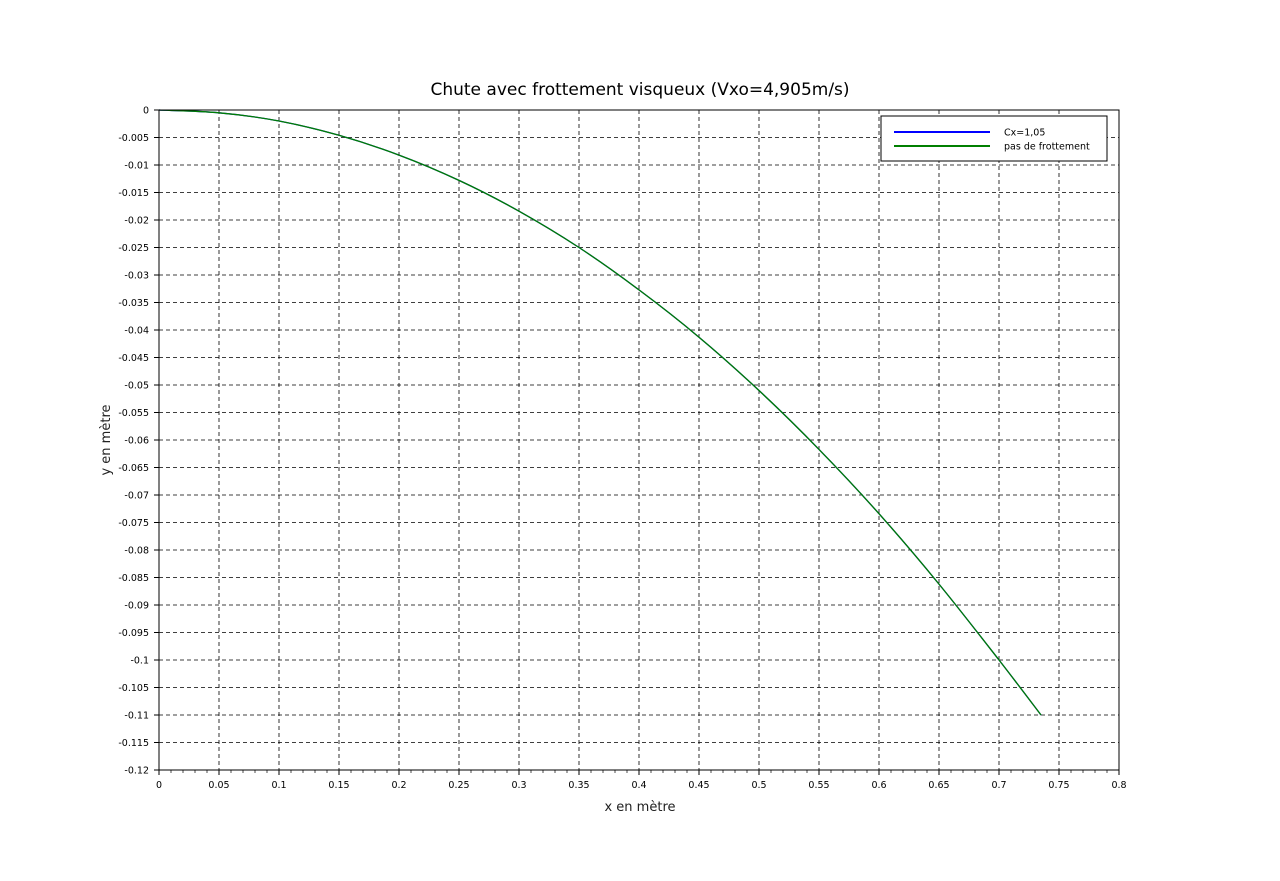  I want to click on y-tick-label: -0.035, so click(133, 303).